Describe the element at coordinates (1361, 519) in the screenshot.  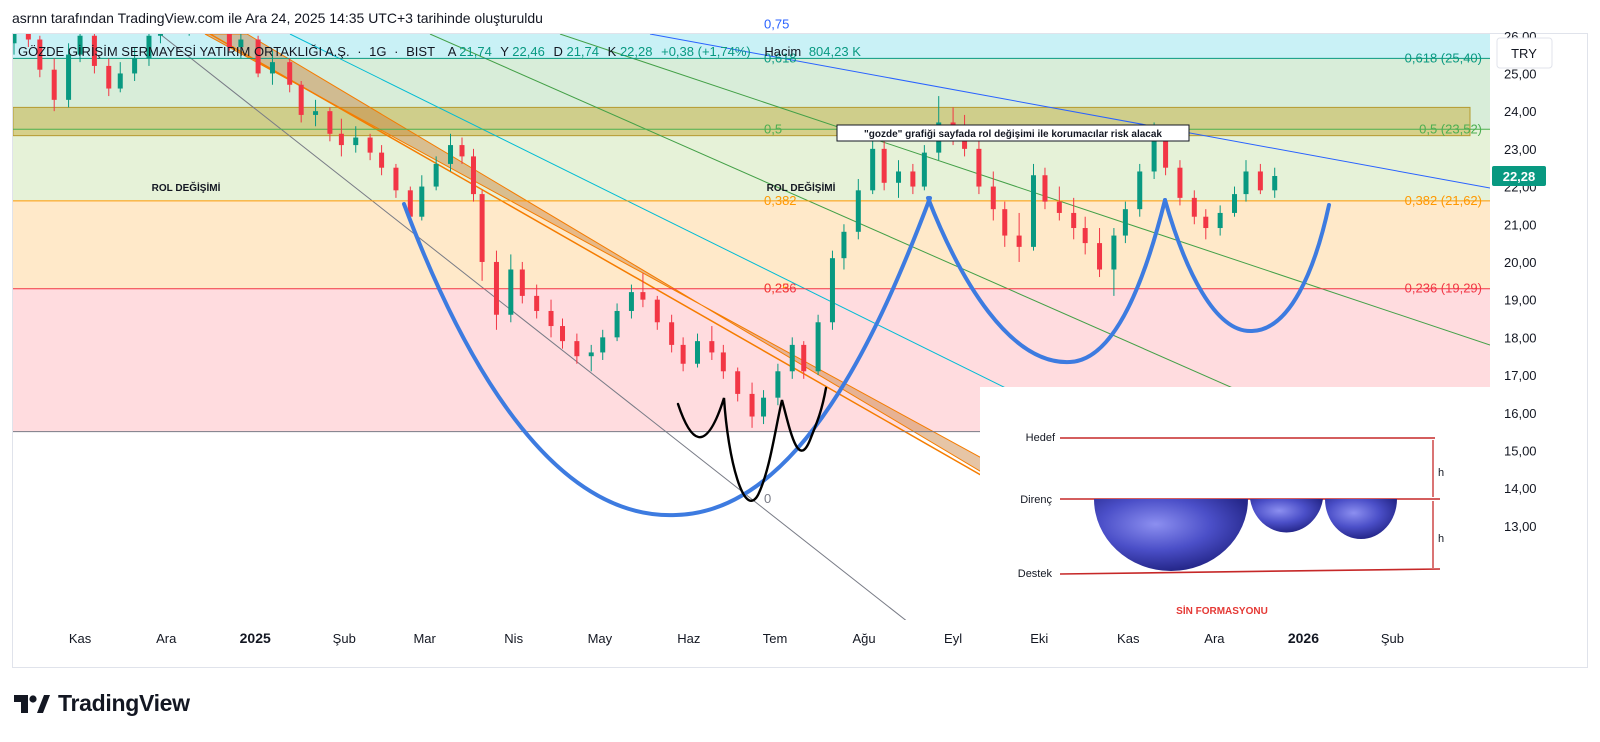
I see `sphere-small` at that location.